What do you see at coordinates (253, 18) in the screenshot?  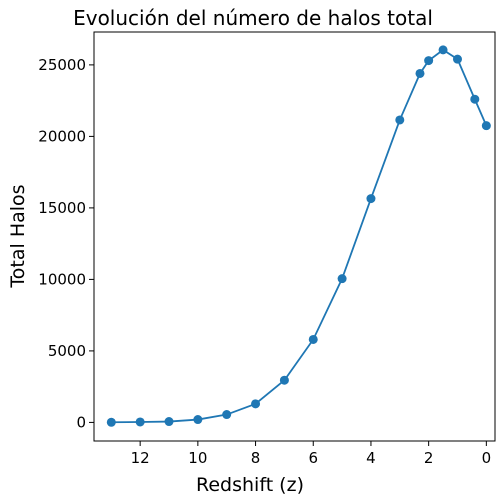 I see `chart-title: Evolución del número de halos total` at bounding box center [253, 18].